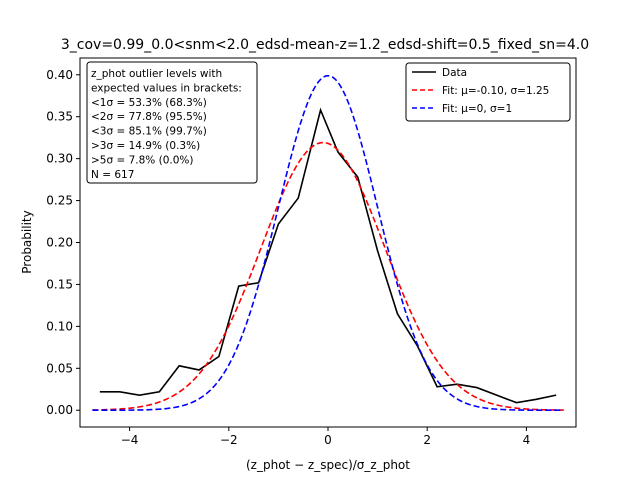 Image resolution: width=640 pixels, height=480 pixels. Describe the element at coordinates (59, 117) in the screenshot. I see `y-tick-label: 0.35` at that location.